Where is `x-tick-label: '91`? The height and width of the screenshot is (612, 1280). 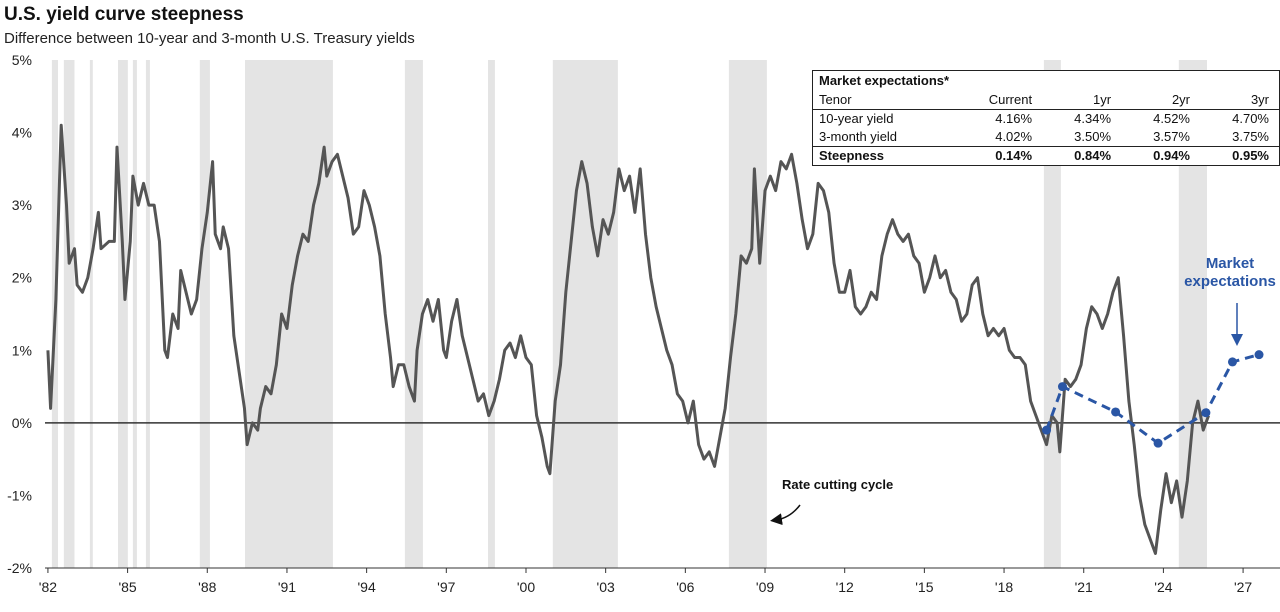 x-tick-label: '91 is located at coordinates (287, 587).